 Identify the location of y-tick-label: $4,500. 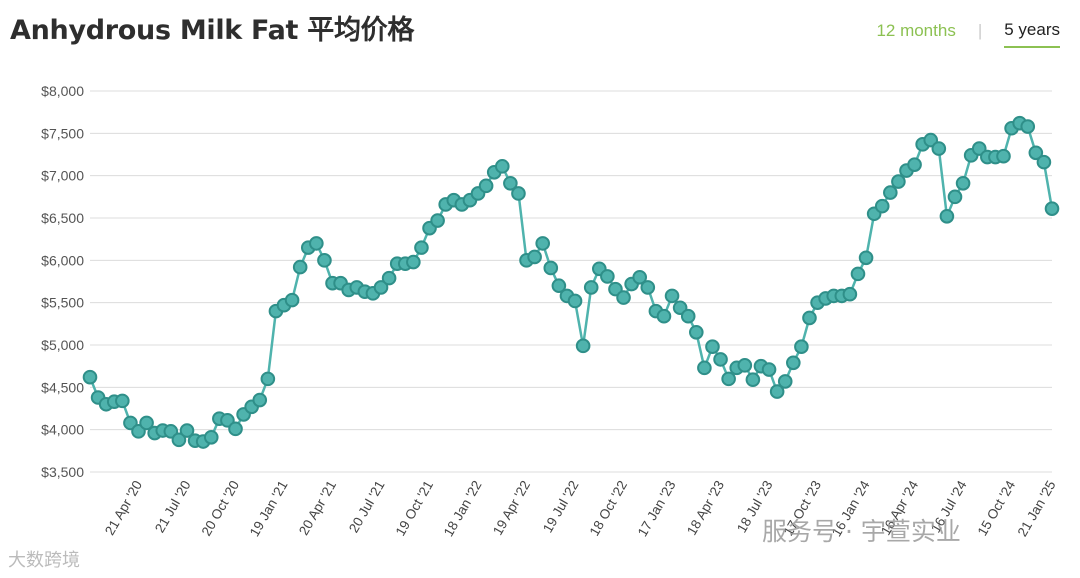
(62, 387).